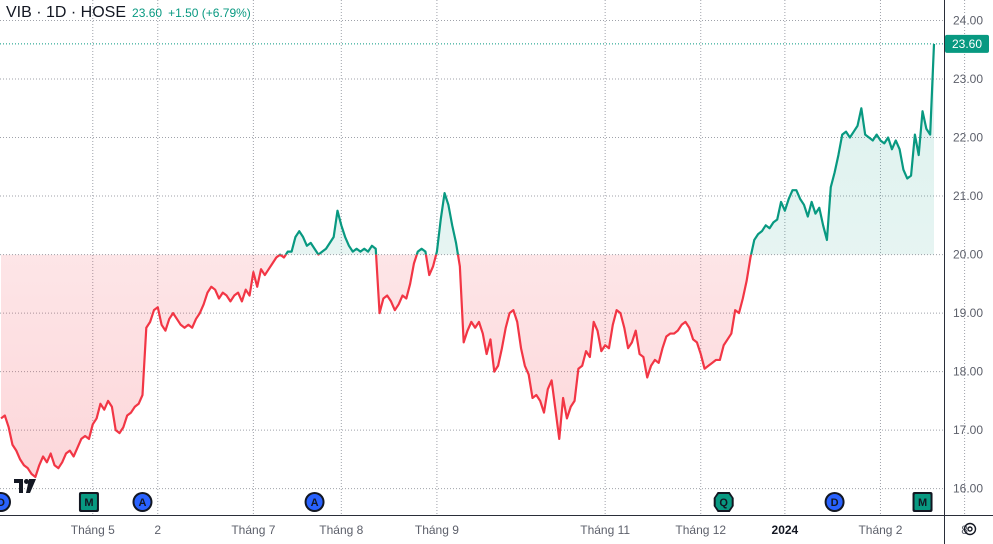  Describe the element at coordinates (968, 79) in the screenshot. I see `y-tick-label: 23.00` at that location.